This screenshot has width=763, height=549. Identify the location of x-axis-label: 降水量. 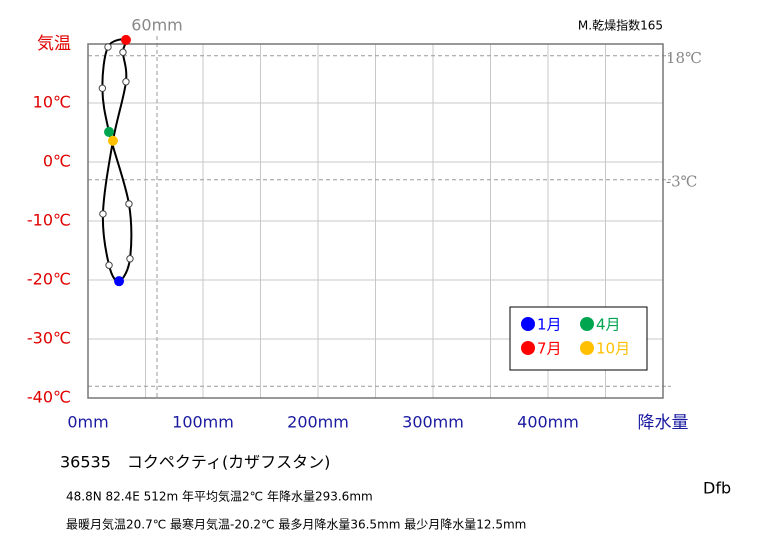
(663, 423).